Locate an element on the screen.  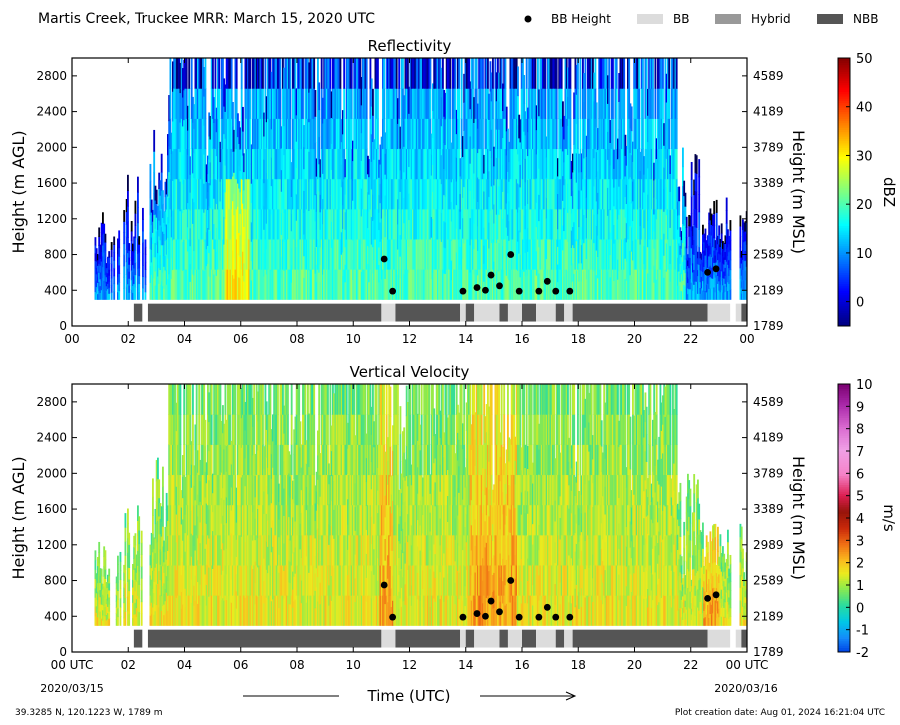
colorbar-tick-label: 6 is located at coordinates (860, 474).